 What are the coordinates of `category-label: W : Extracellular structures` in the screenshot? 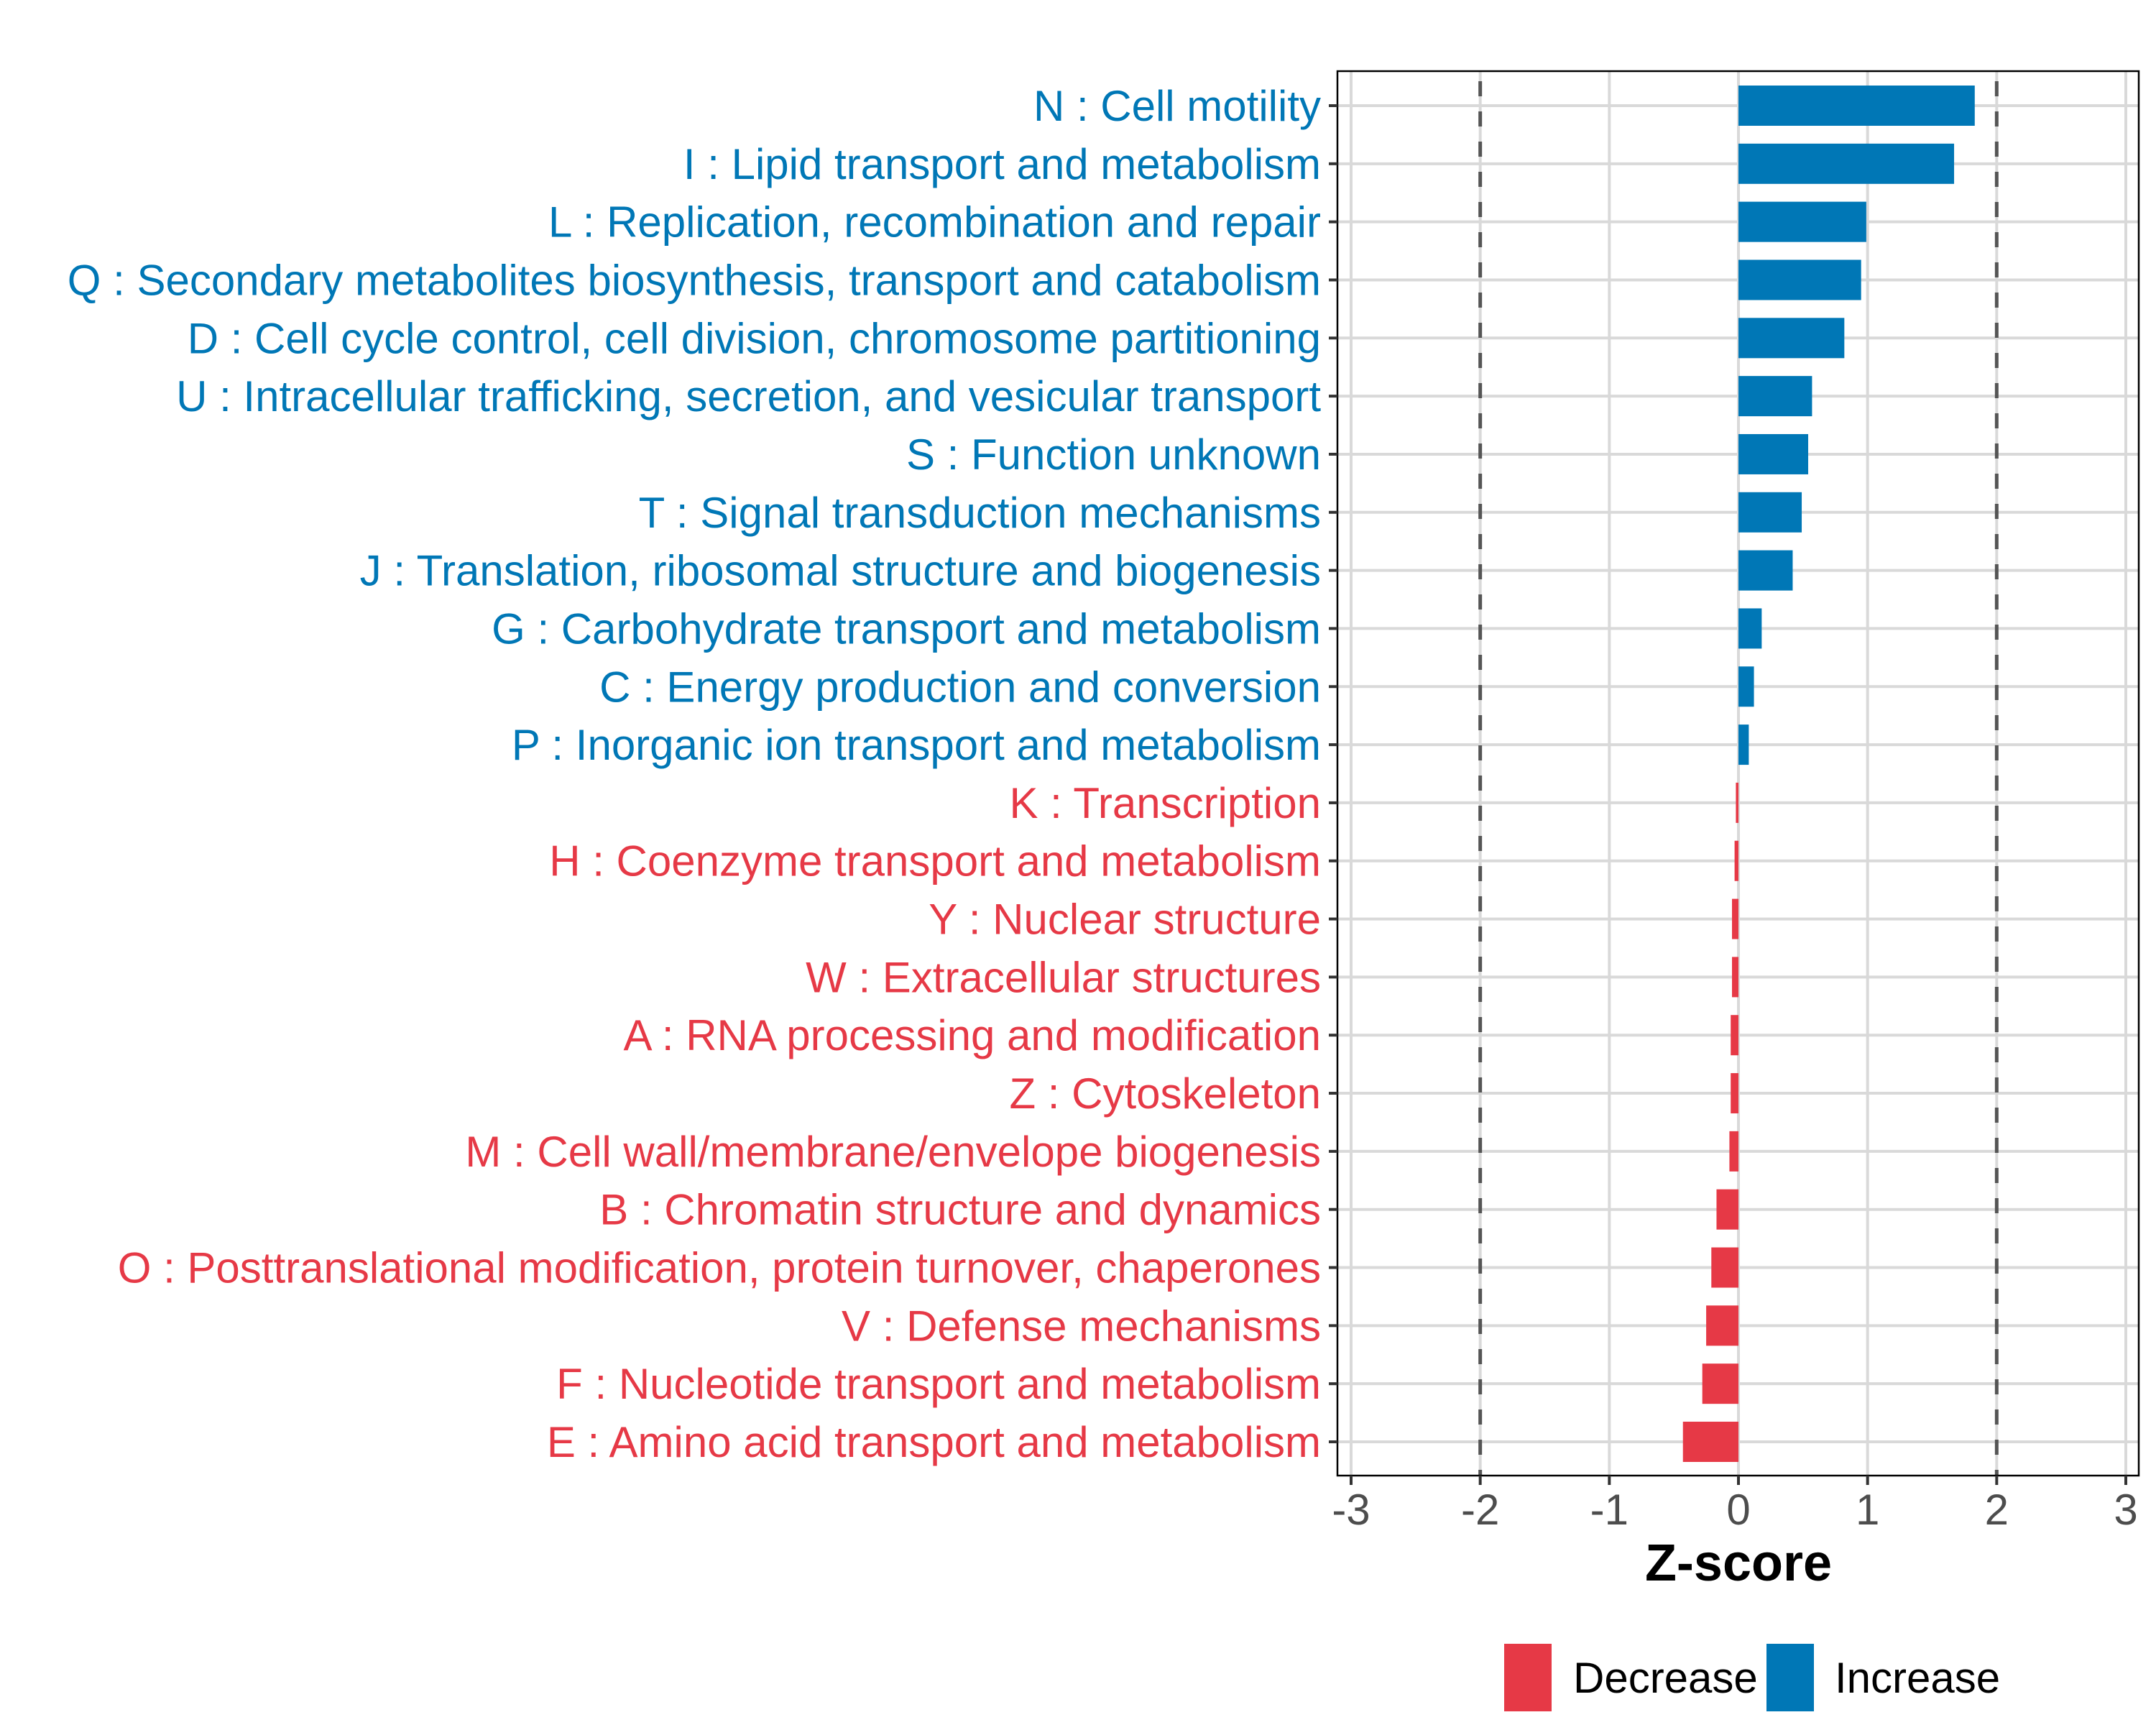 It's located at (1063, 977).